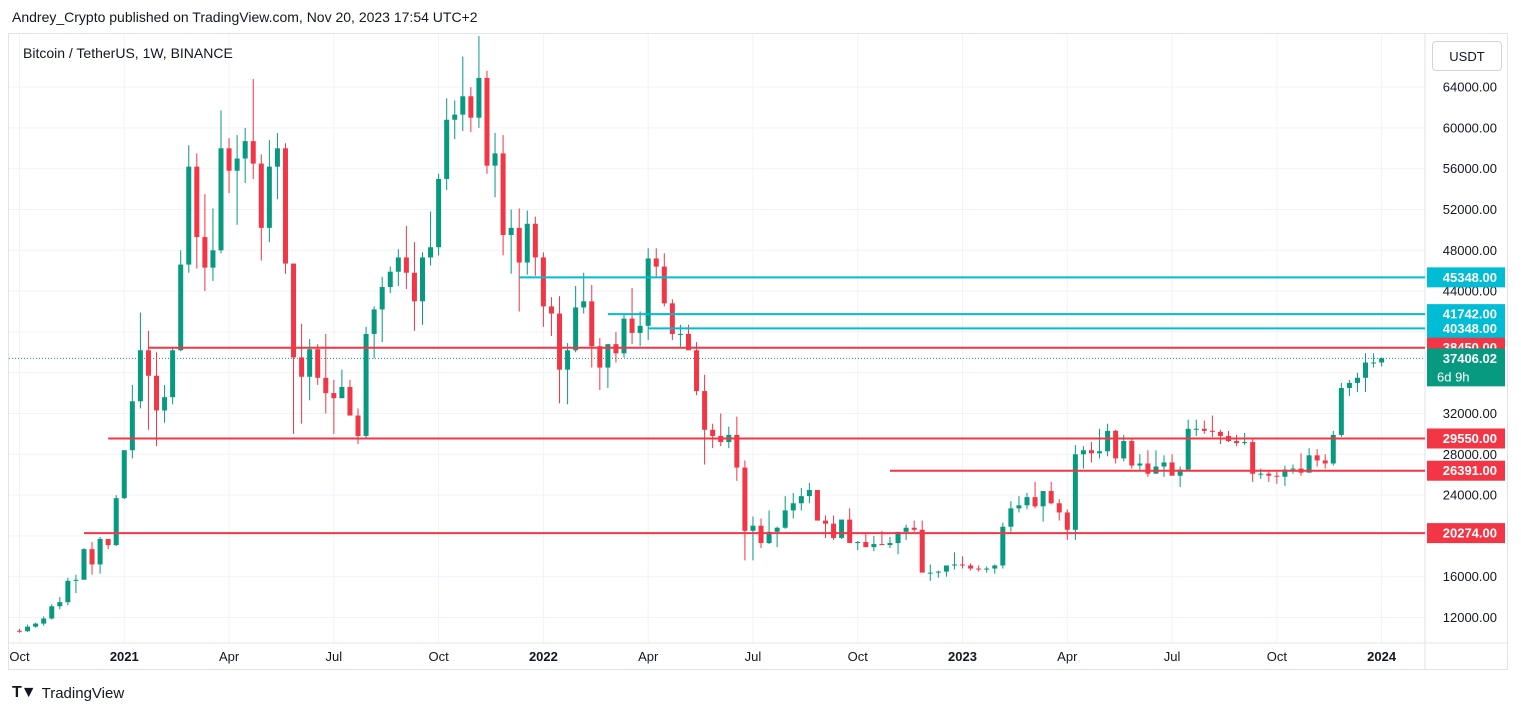 Image resolution: width=1521 pixels, height=716 pixels. I want to click on currency-button: USDT, so click(1467, 56).